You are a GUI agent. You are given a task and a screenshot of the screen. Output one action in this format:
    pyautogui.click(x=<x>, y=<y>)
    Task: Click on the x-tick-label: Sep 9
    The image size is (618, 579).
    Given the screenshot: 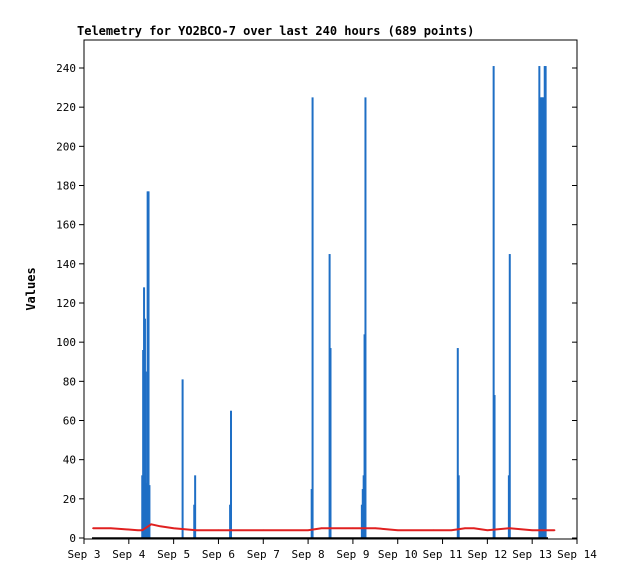 What is the action you would take?
    pyautogui.click(x=352, y=554)
    